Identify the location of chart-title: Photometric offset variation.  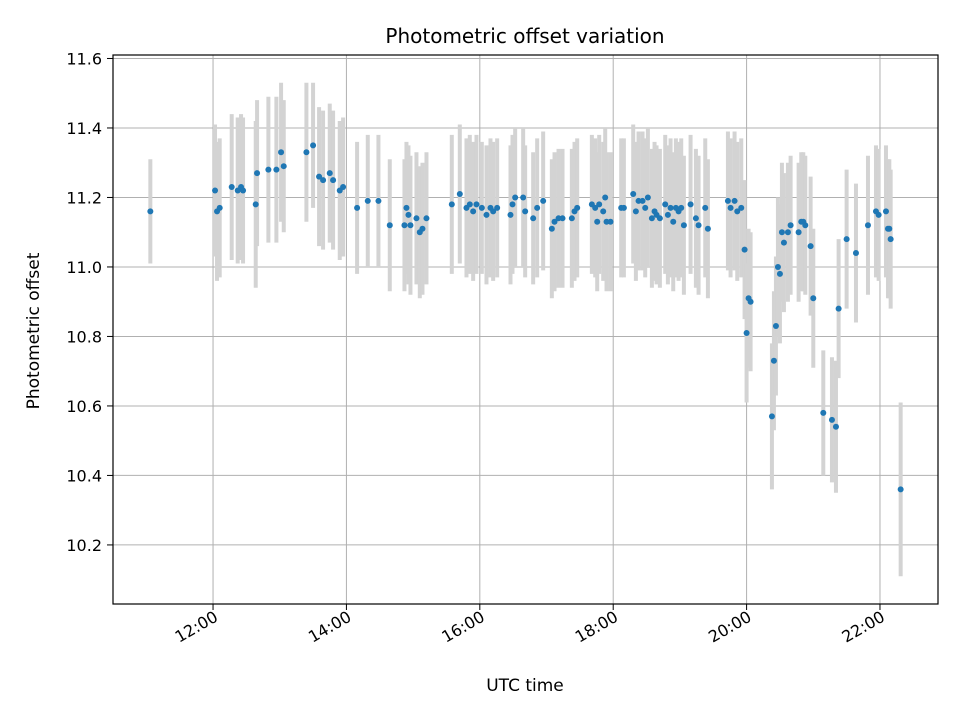
(524, 36).